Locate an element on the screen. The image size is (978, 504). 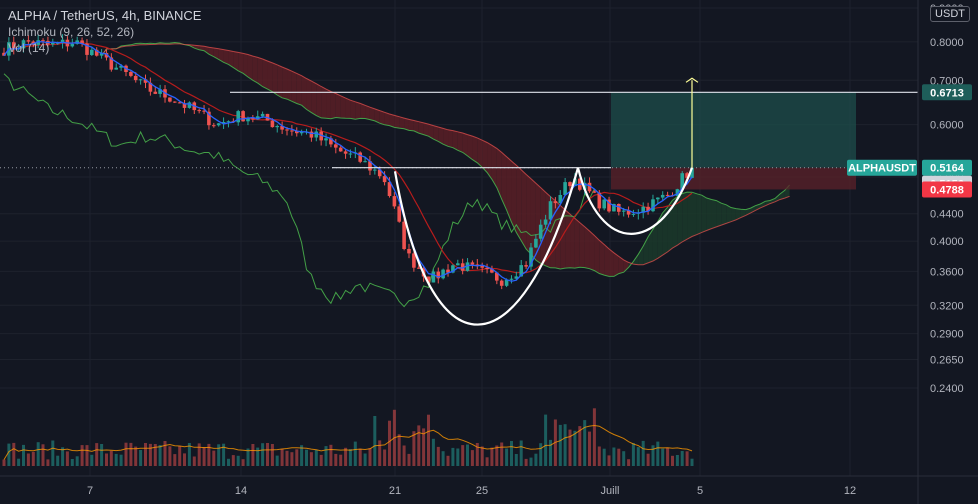
symbol-title: ALPHA / TetherUS, 4h, BINANCE is located at coordinates (105, 15).